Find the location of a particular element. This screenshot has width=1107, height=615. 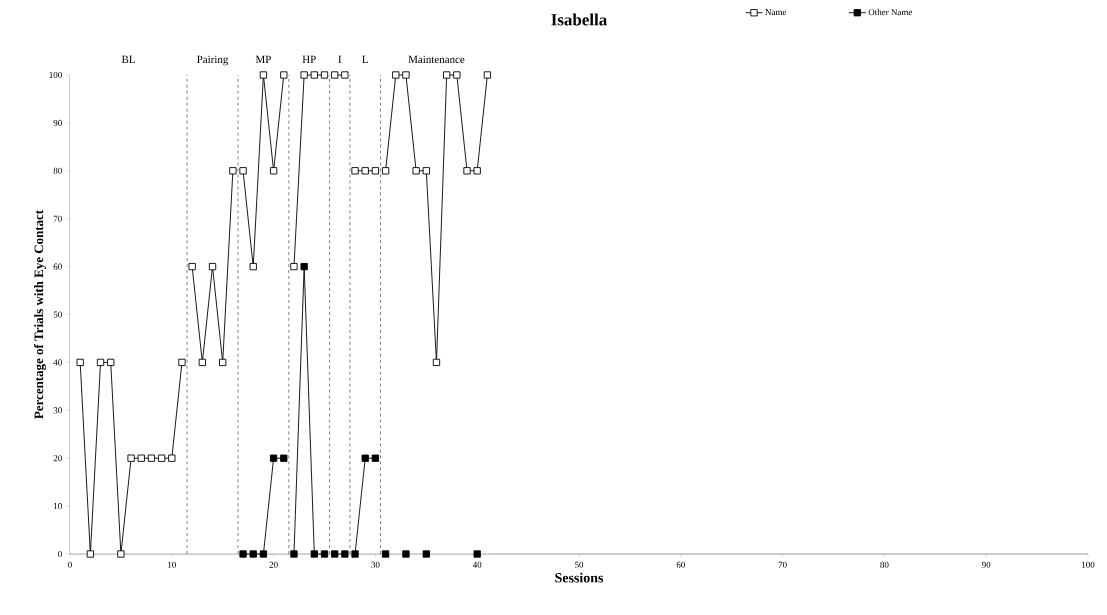

y-tick-label: 20 is located at coordinates (57, 458).